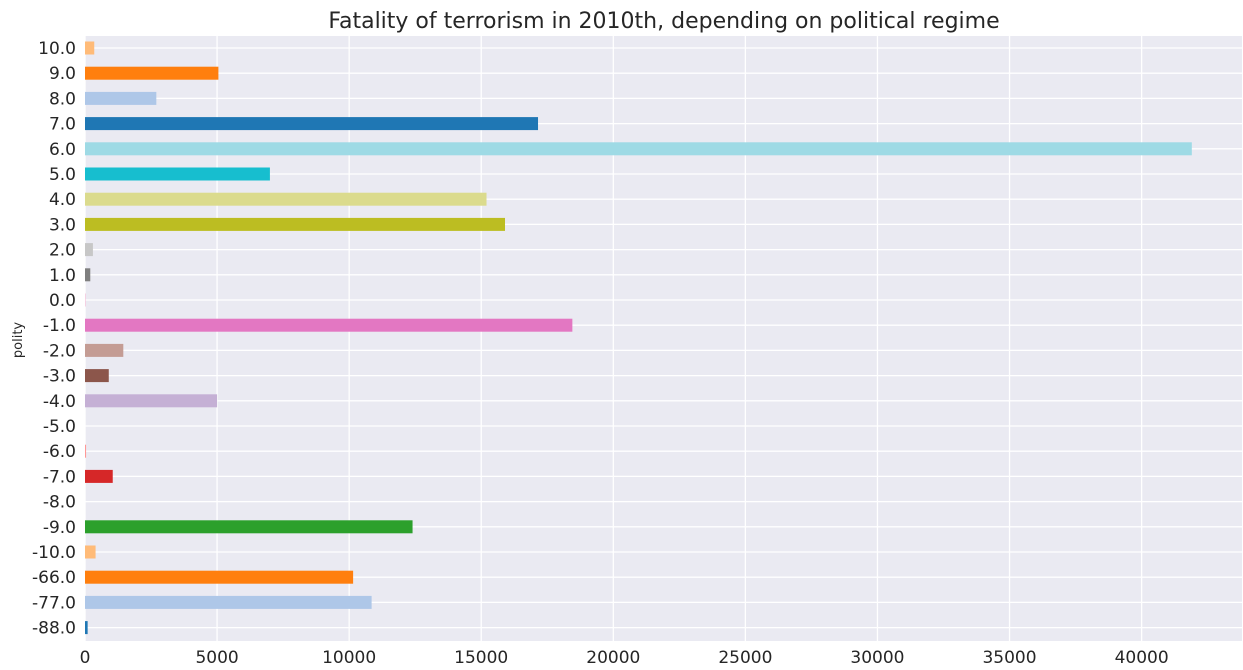 This screenshot has width=1243, height=670. What do you see at coordinates (85, 300) in the screenshot?
I see `bar-0.0` at bounding box center [85, 300].